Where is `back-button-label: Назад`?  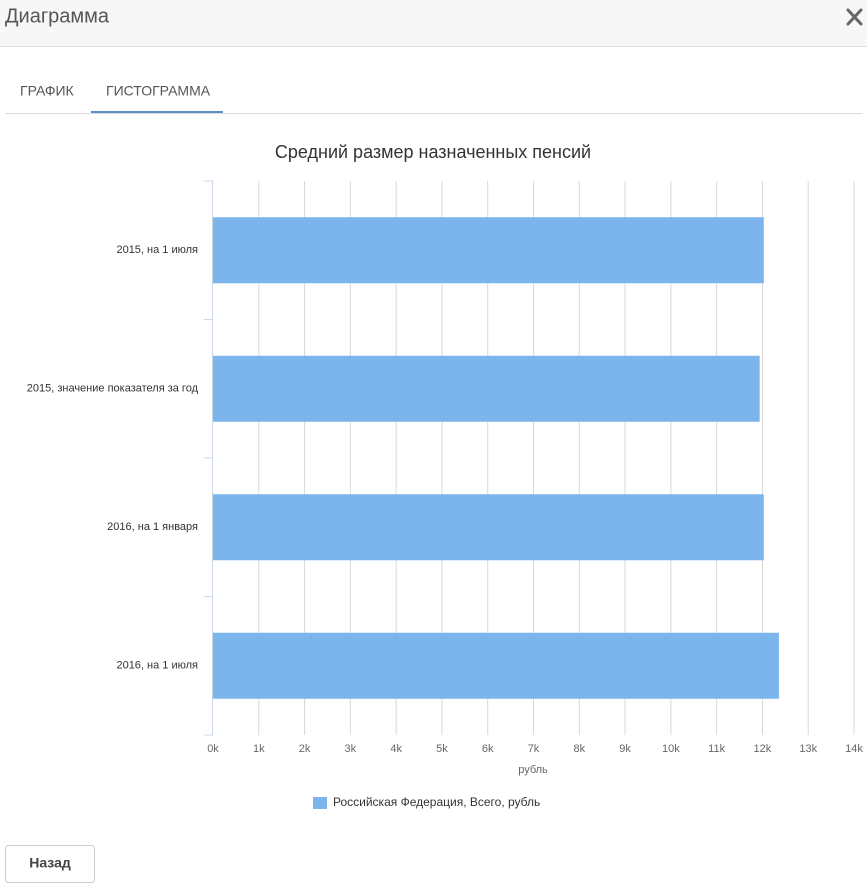 back-button-label: Назад is located at coordinates (50, 863).